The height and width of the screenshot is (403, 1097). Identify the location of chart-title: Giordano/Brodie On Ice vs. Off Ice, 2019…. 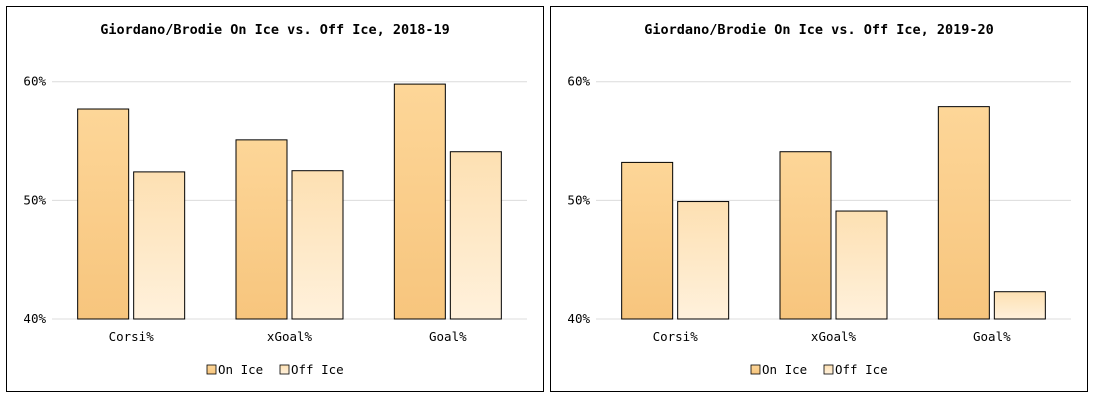
(819, 30).